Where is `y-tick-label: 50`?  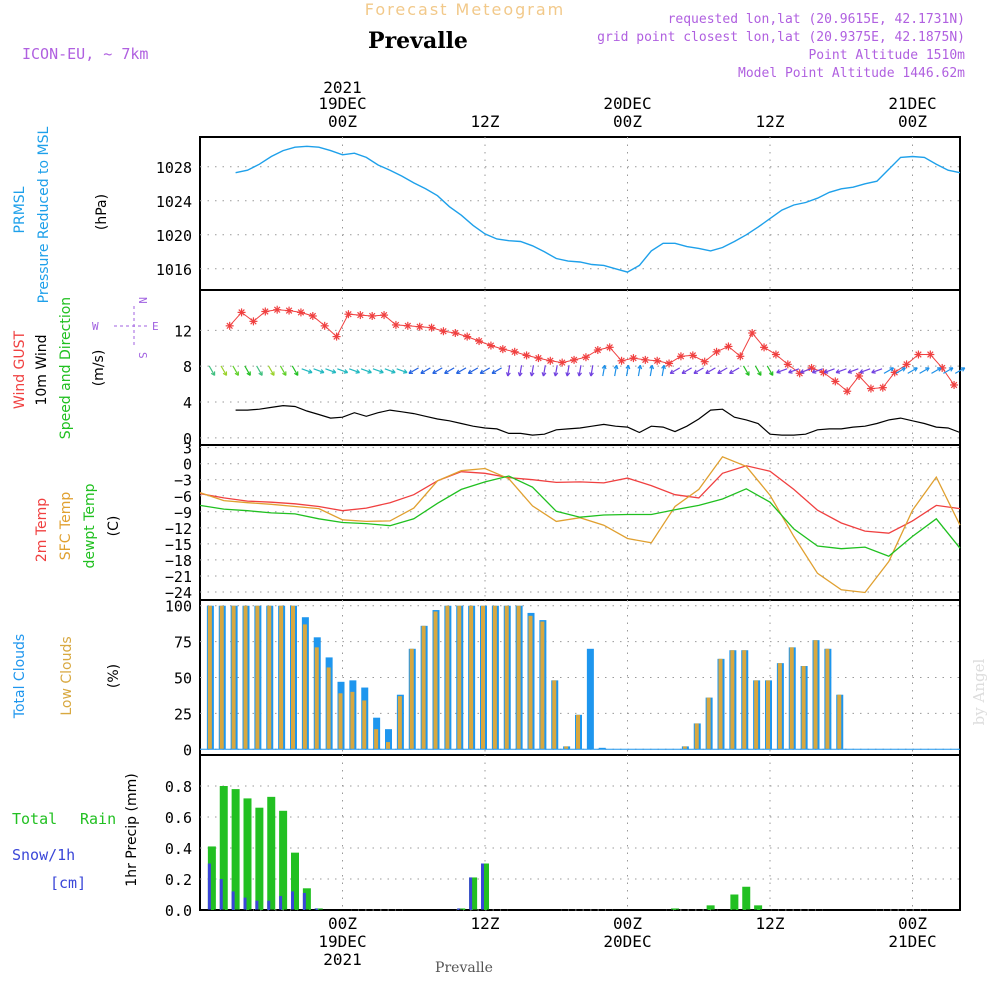
y-tick-label: 50 is located at coordinates (183, 679).